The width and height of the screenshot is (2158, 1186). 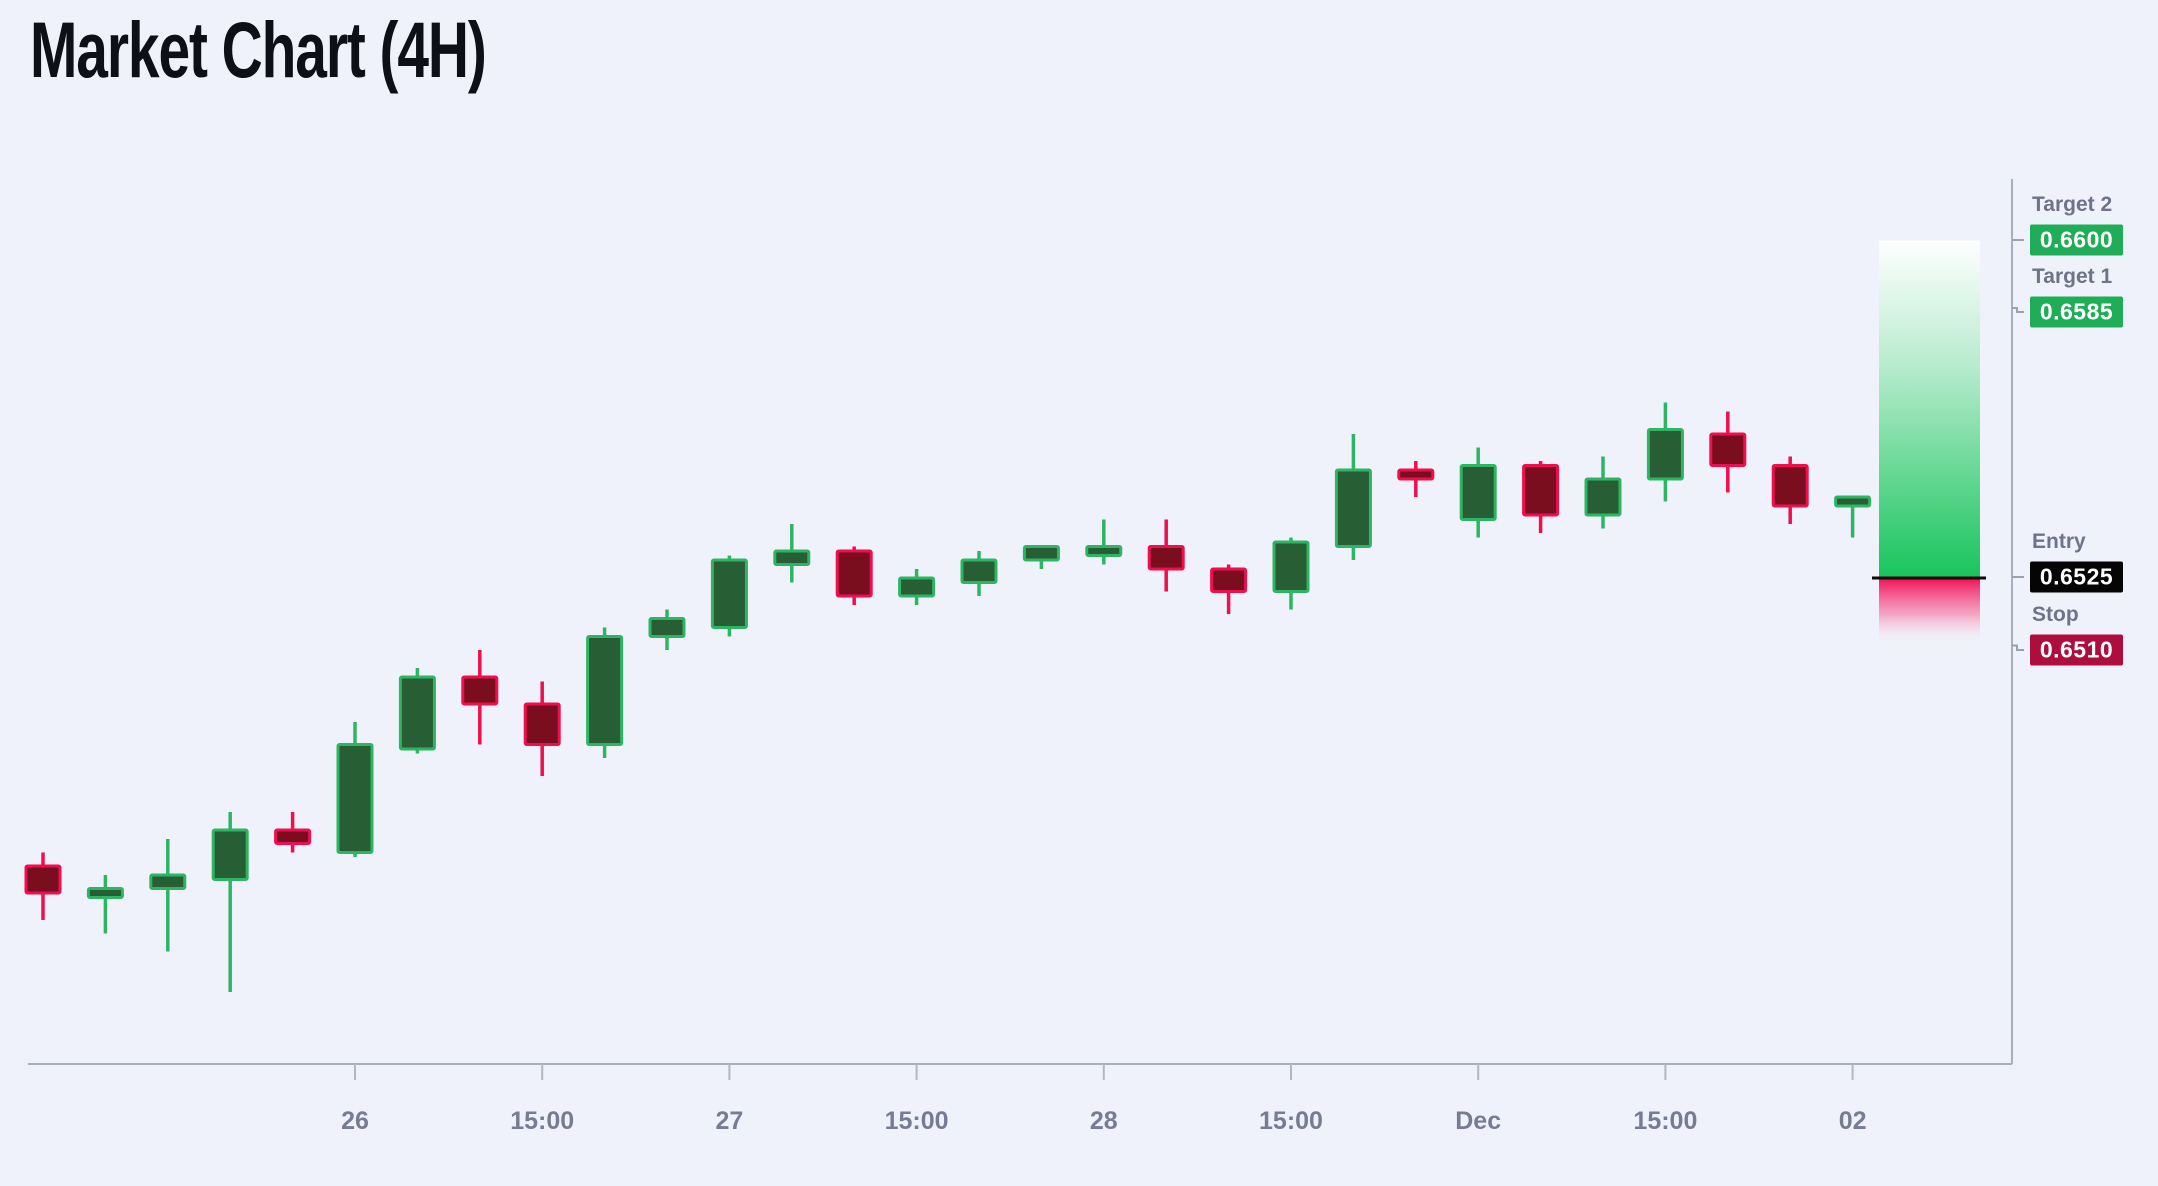 I want to click on x-axis-tick-label: 28, so click(x=1104, y=1121).